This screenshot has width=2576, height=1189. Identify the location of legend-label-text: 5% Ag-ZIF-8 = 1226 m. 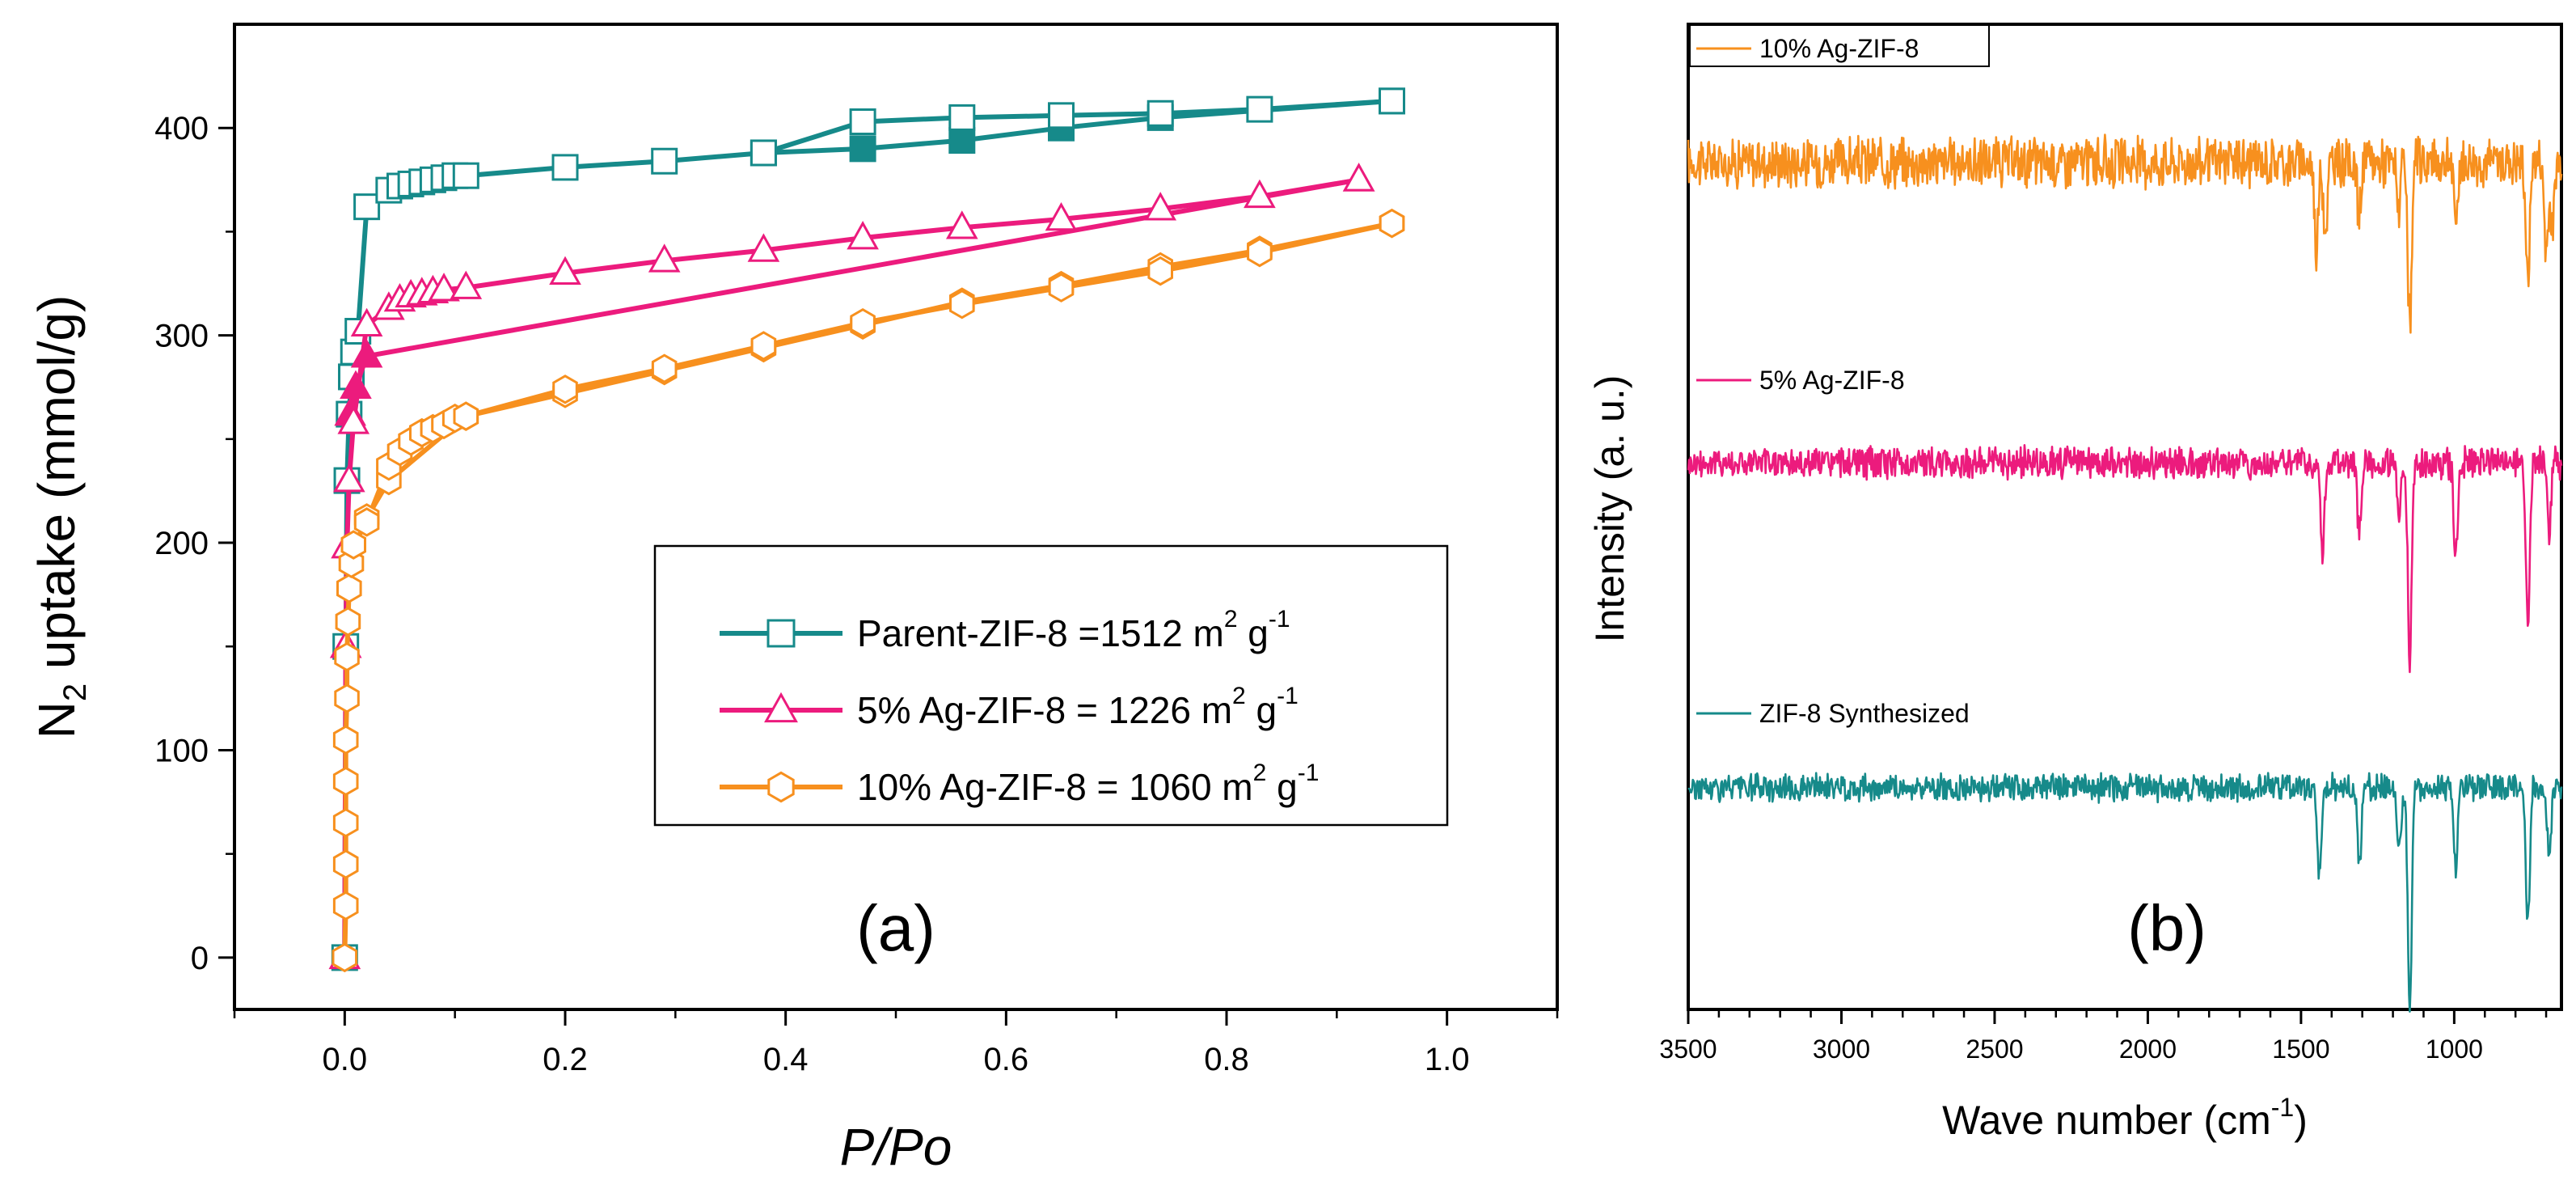
(1044, 710).